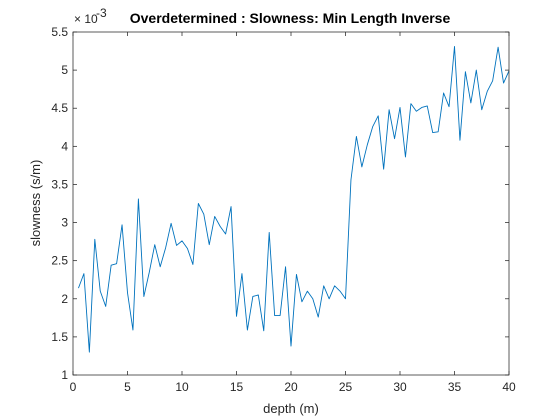 The width and height of the screenshot is (560, 420). What do you see at coordinates (64, 70) in the screenshot?
I see `y-tick-label: 5` at bounding box center [64, 70].